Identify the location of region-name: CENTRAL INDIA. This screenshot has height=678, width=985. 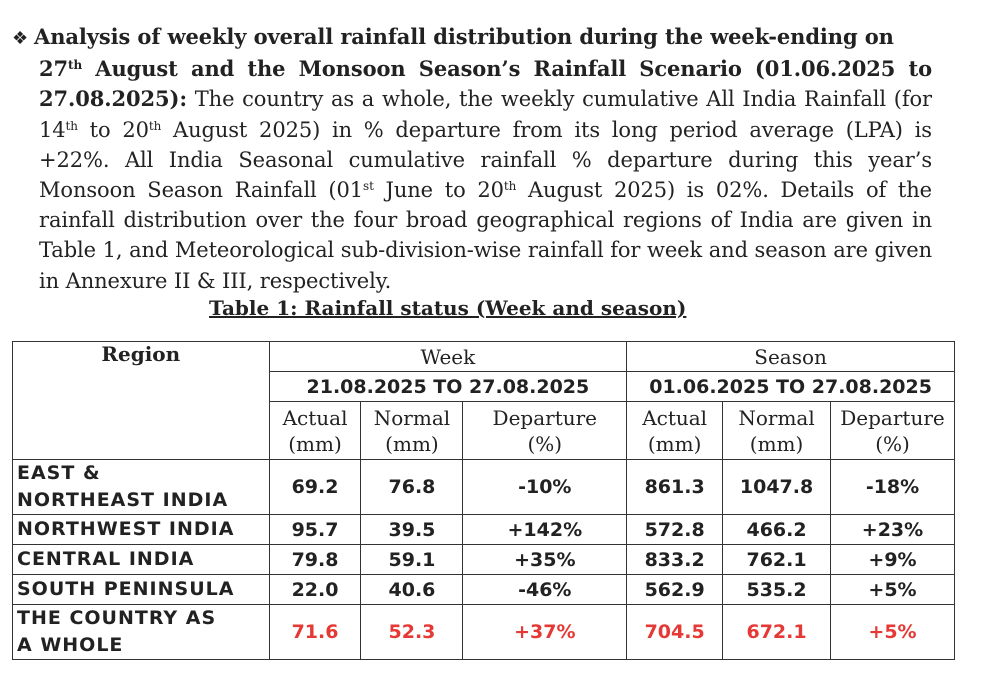
(141, 559).